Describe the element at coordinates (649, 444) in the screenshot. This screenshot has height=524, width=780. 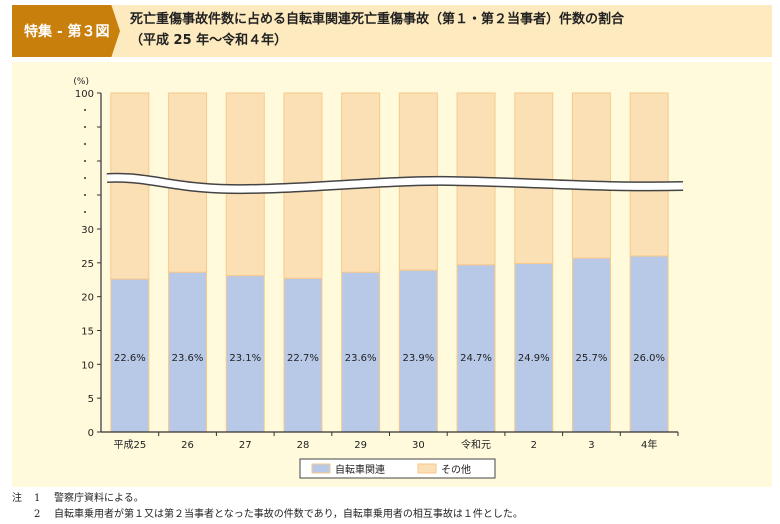
I see `x-tick-label: 4年` at that location.